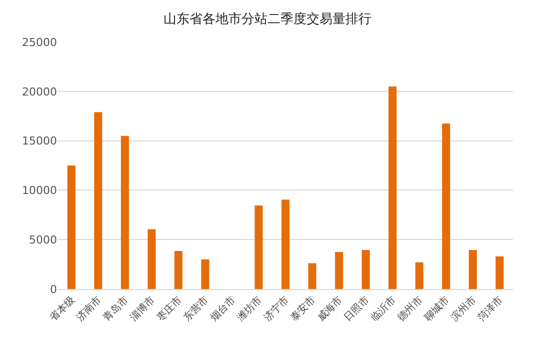 The width and height of the screenshot is (535, 347). I want to click on chart-title: 山东省各地市分站二季度交易量排行, so click(268, 18).